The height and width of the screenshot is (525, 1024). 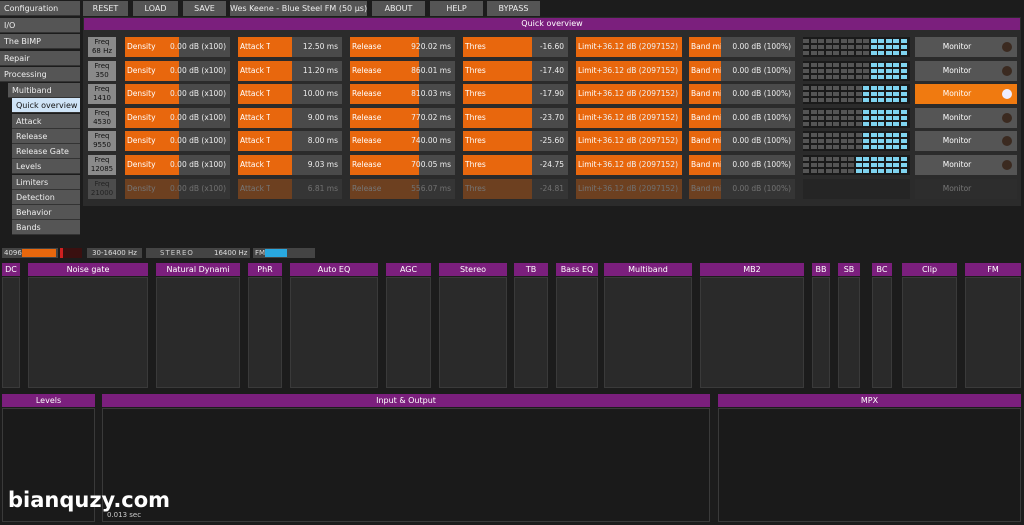 I want to click on control: Attack Time 10.00 ms, so click(x=290, y=94).